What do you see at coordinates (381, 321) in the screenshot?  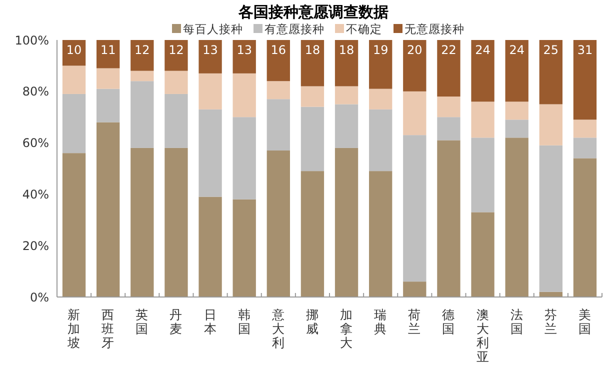 I see `x-tick-label: 瑞典` at bounding box center [381, 321].